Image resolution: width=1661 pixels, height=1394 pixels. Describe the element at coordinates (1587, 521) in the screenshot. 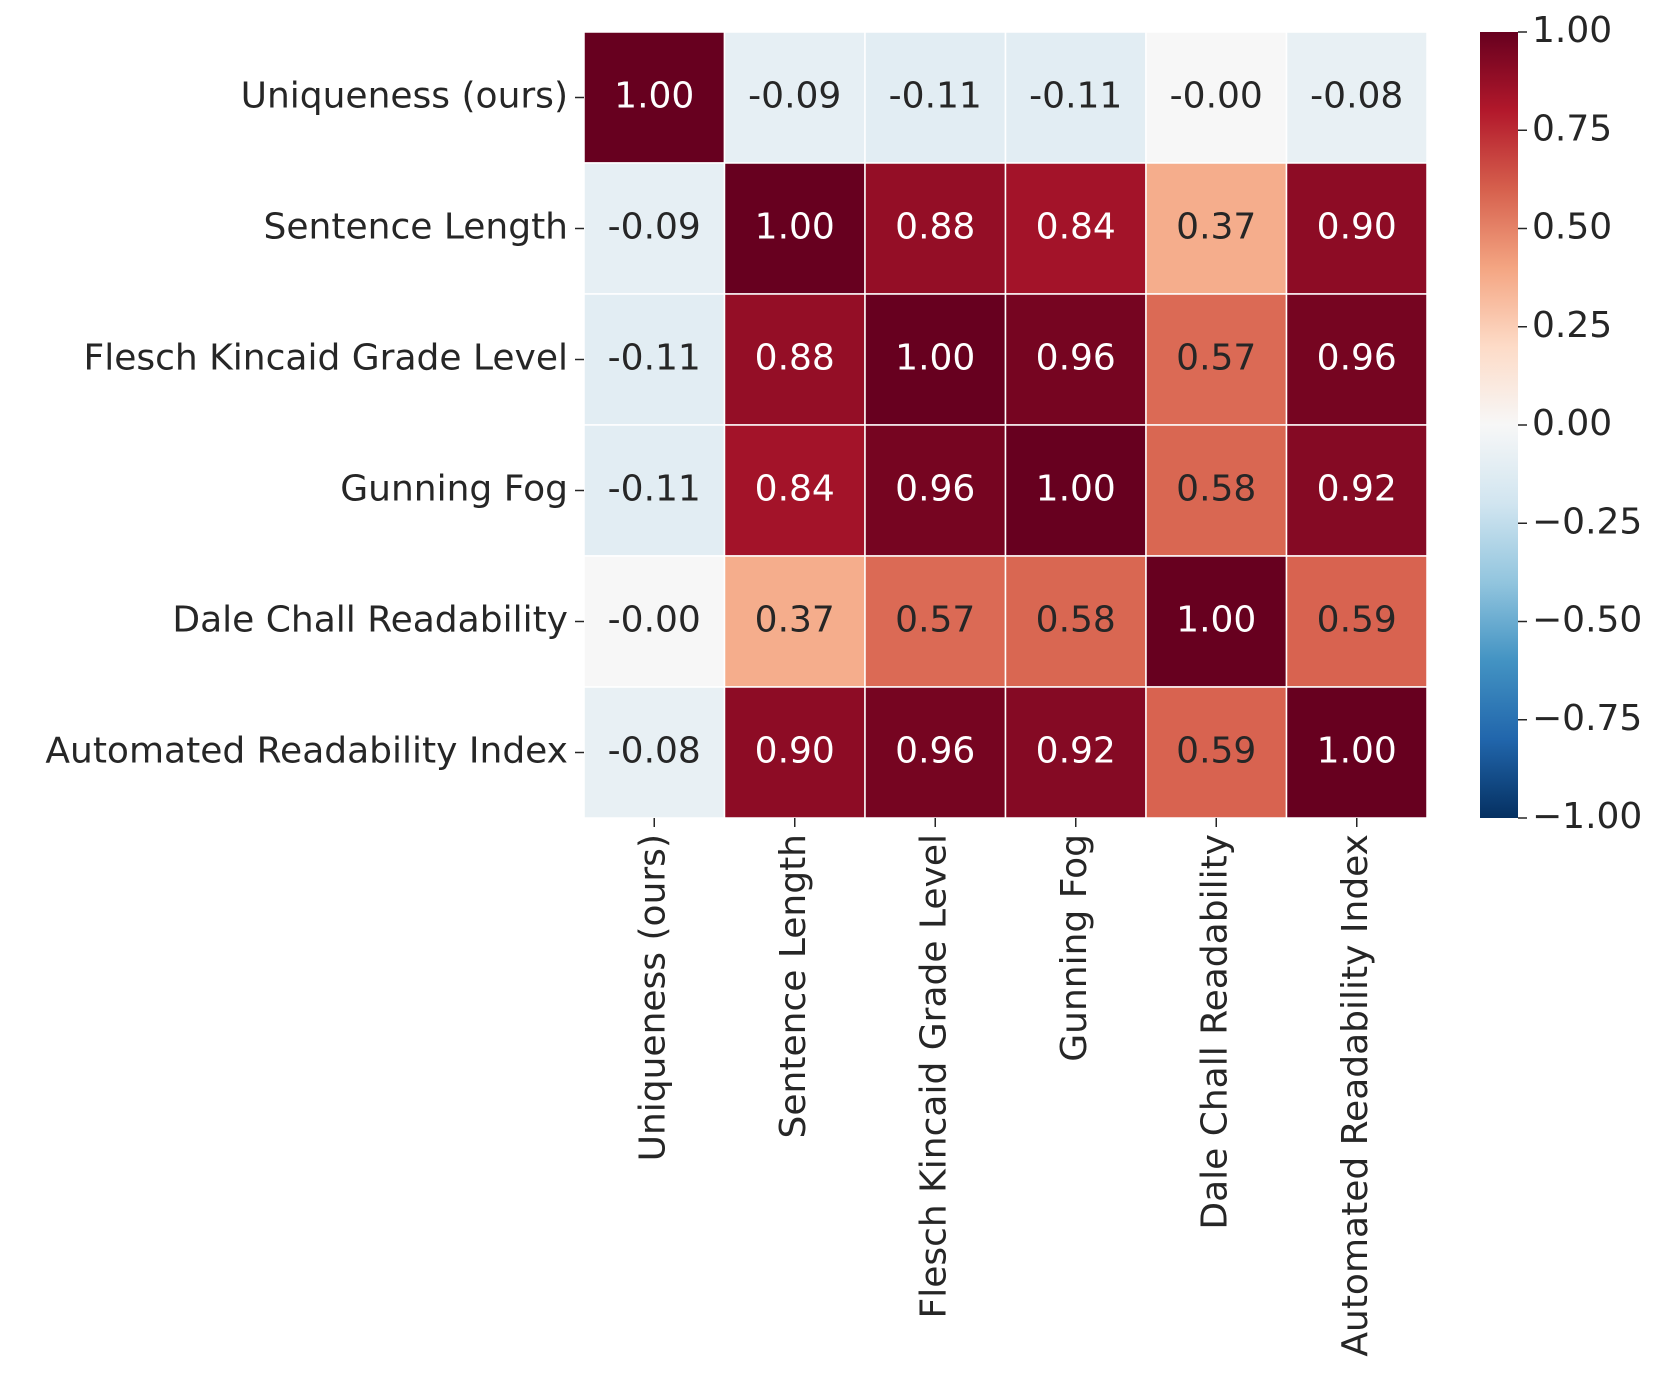

I see `colorbar-tick-label: −0.25` at that location.